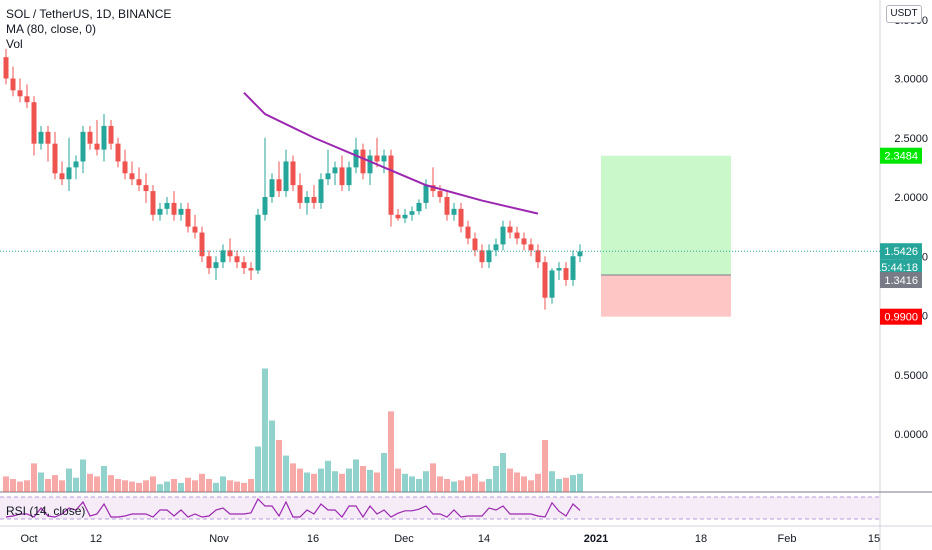  What do you see at coordinates (666, 215) in the screenshot?
I see `take-profit-zone` at bounding box center [666, 215].